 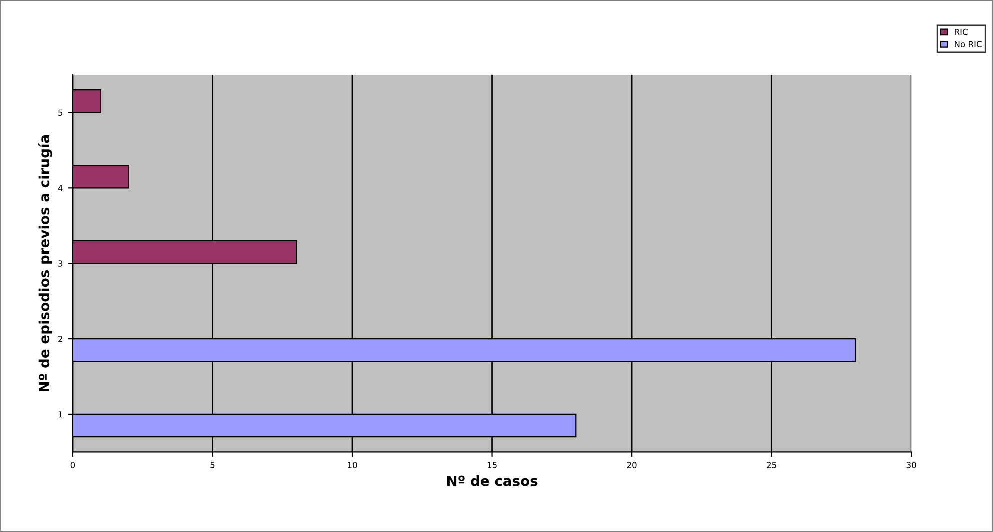 What do you see at coordinates (60, 339) in the screenshot?
I see `y-tick-label: 2` at bounding box center [60, 339].